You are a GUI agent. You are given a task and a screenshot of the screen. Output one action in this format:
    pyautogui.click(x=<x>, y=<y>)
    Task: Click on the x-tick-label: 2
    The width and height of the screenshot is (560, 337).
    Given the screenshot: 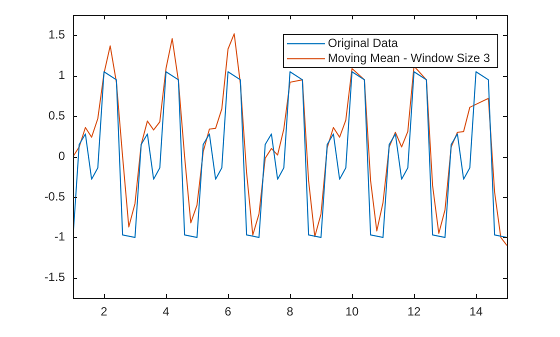 What is the action you would take?
    pyautogui.click(x=104, y=311)
    